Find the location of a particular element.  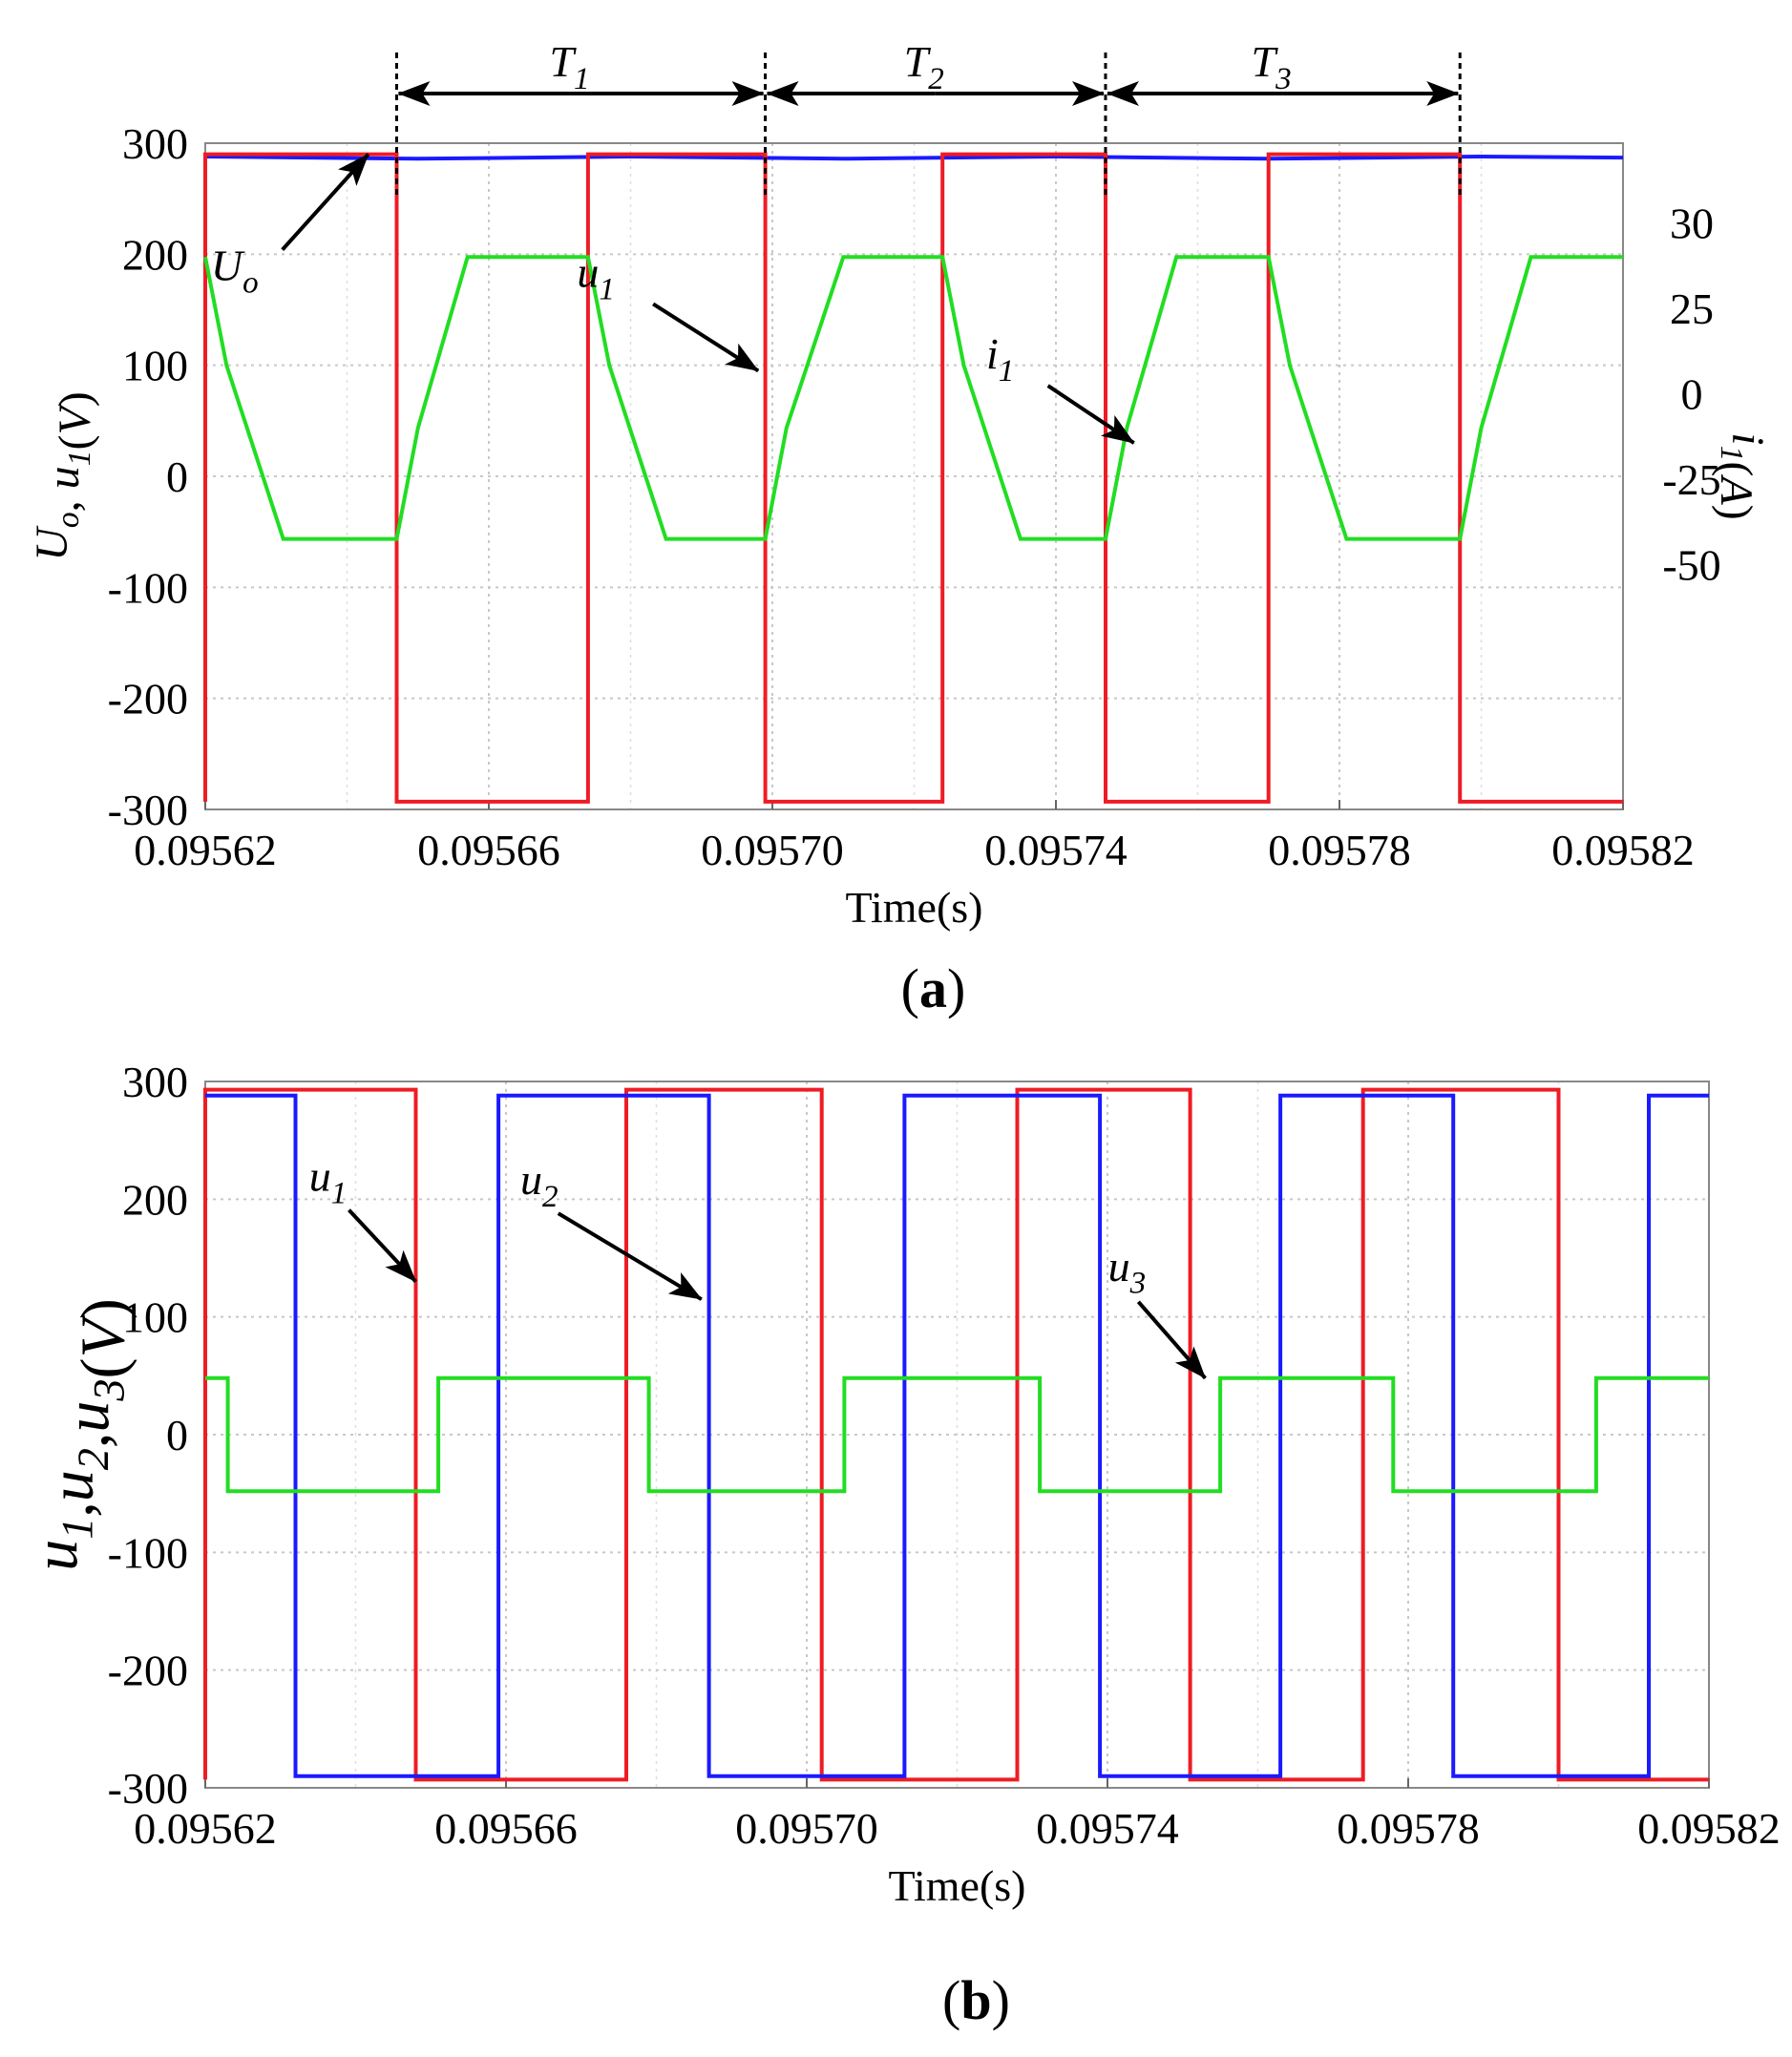

panel-caption: (a) is located at coordinates (934, 988).